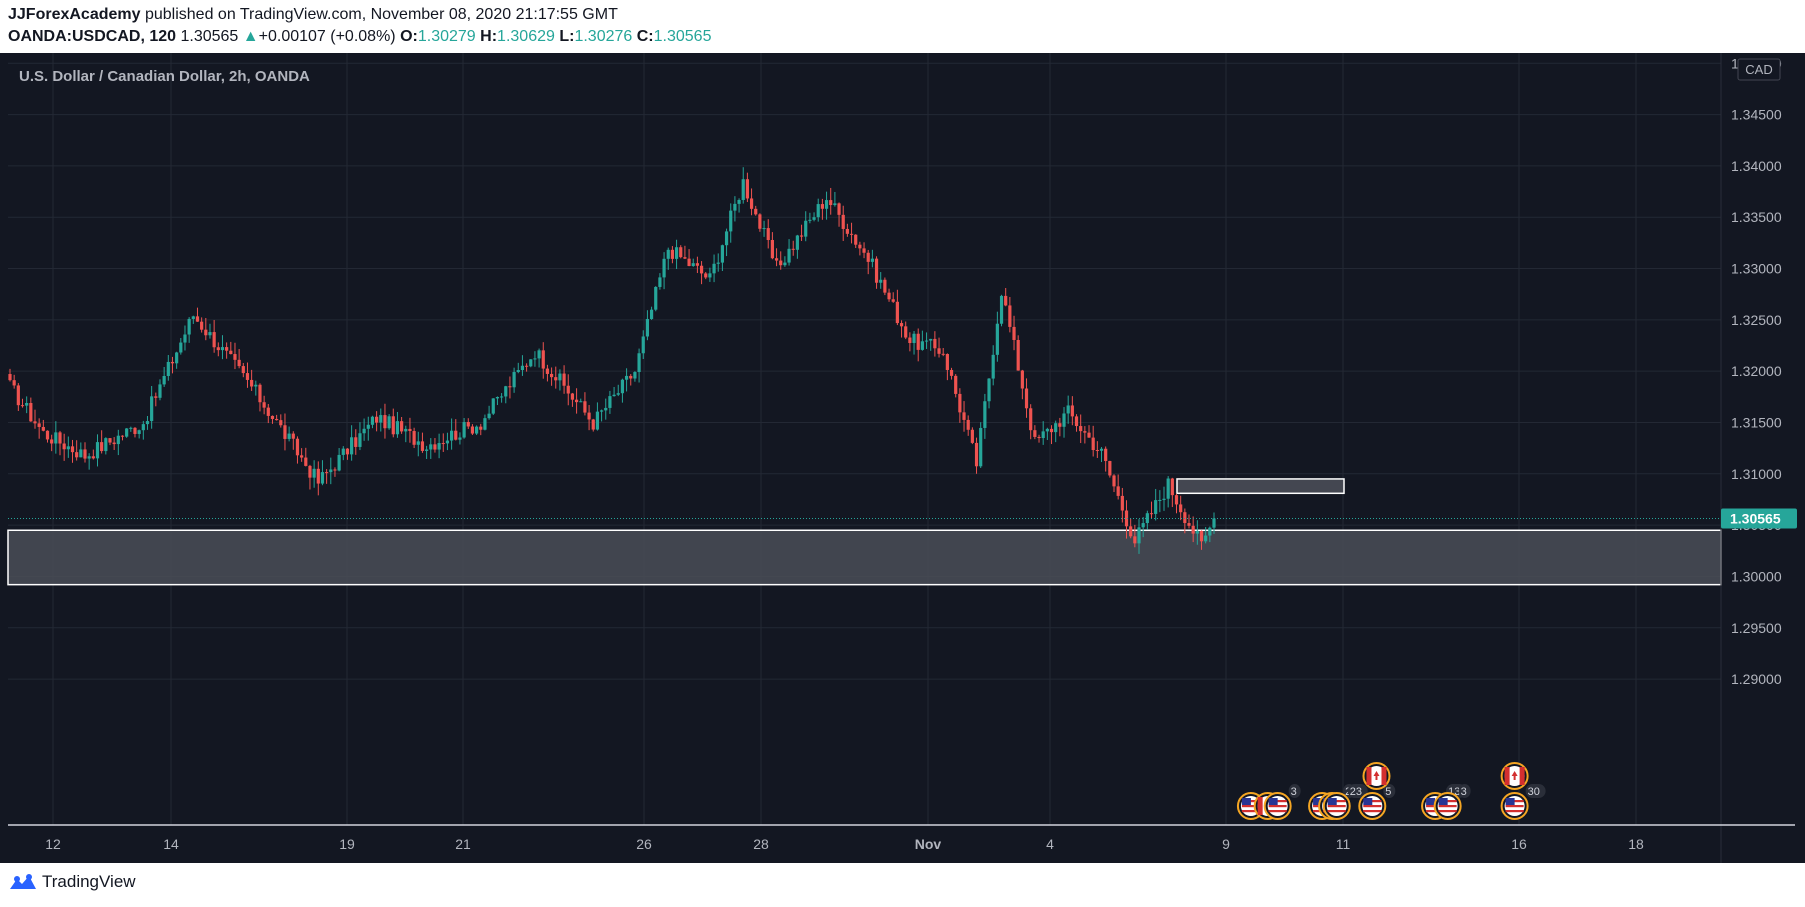 This screenshot has width=1805, height=907. I want to click on low-value: 1.30276, so click(603, 36).